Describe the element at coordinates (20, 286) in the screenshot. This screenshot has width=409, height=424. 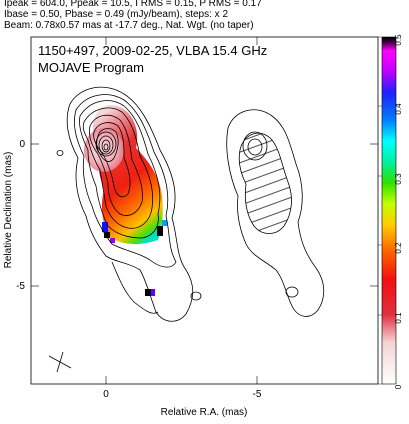
I see `y-tick-label: -5` at that location.